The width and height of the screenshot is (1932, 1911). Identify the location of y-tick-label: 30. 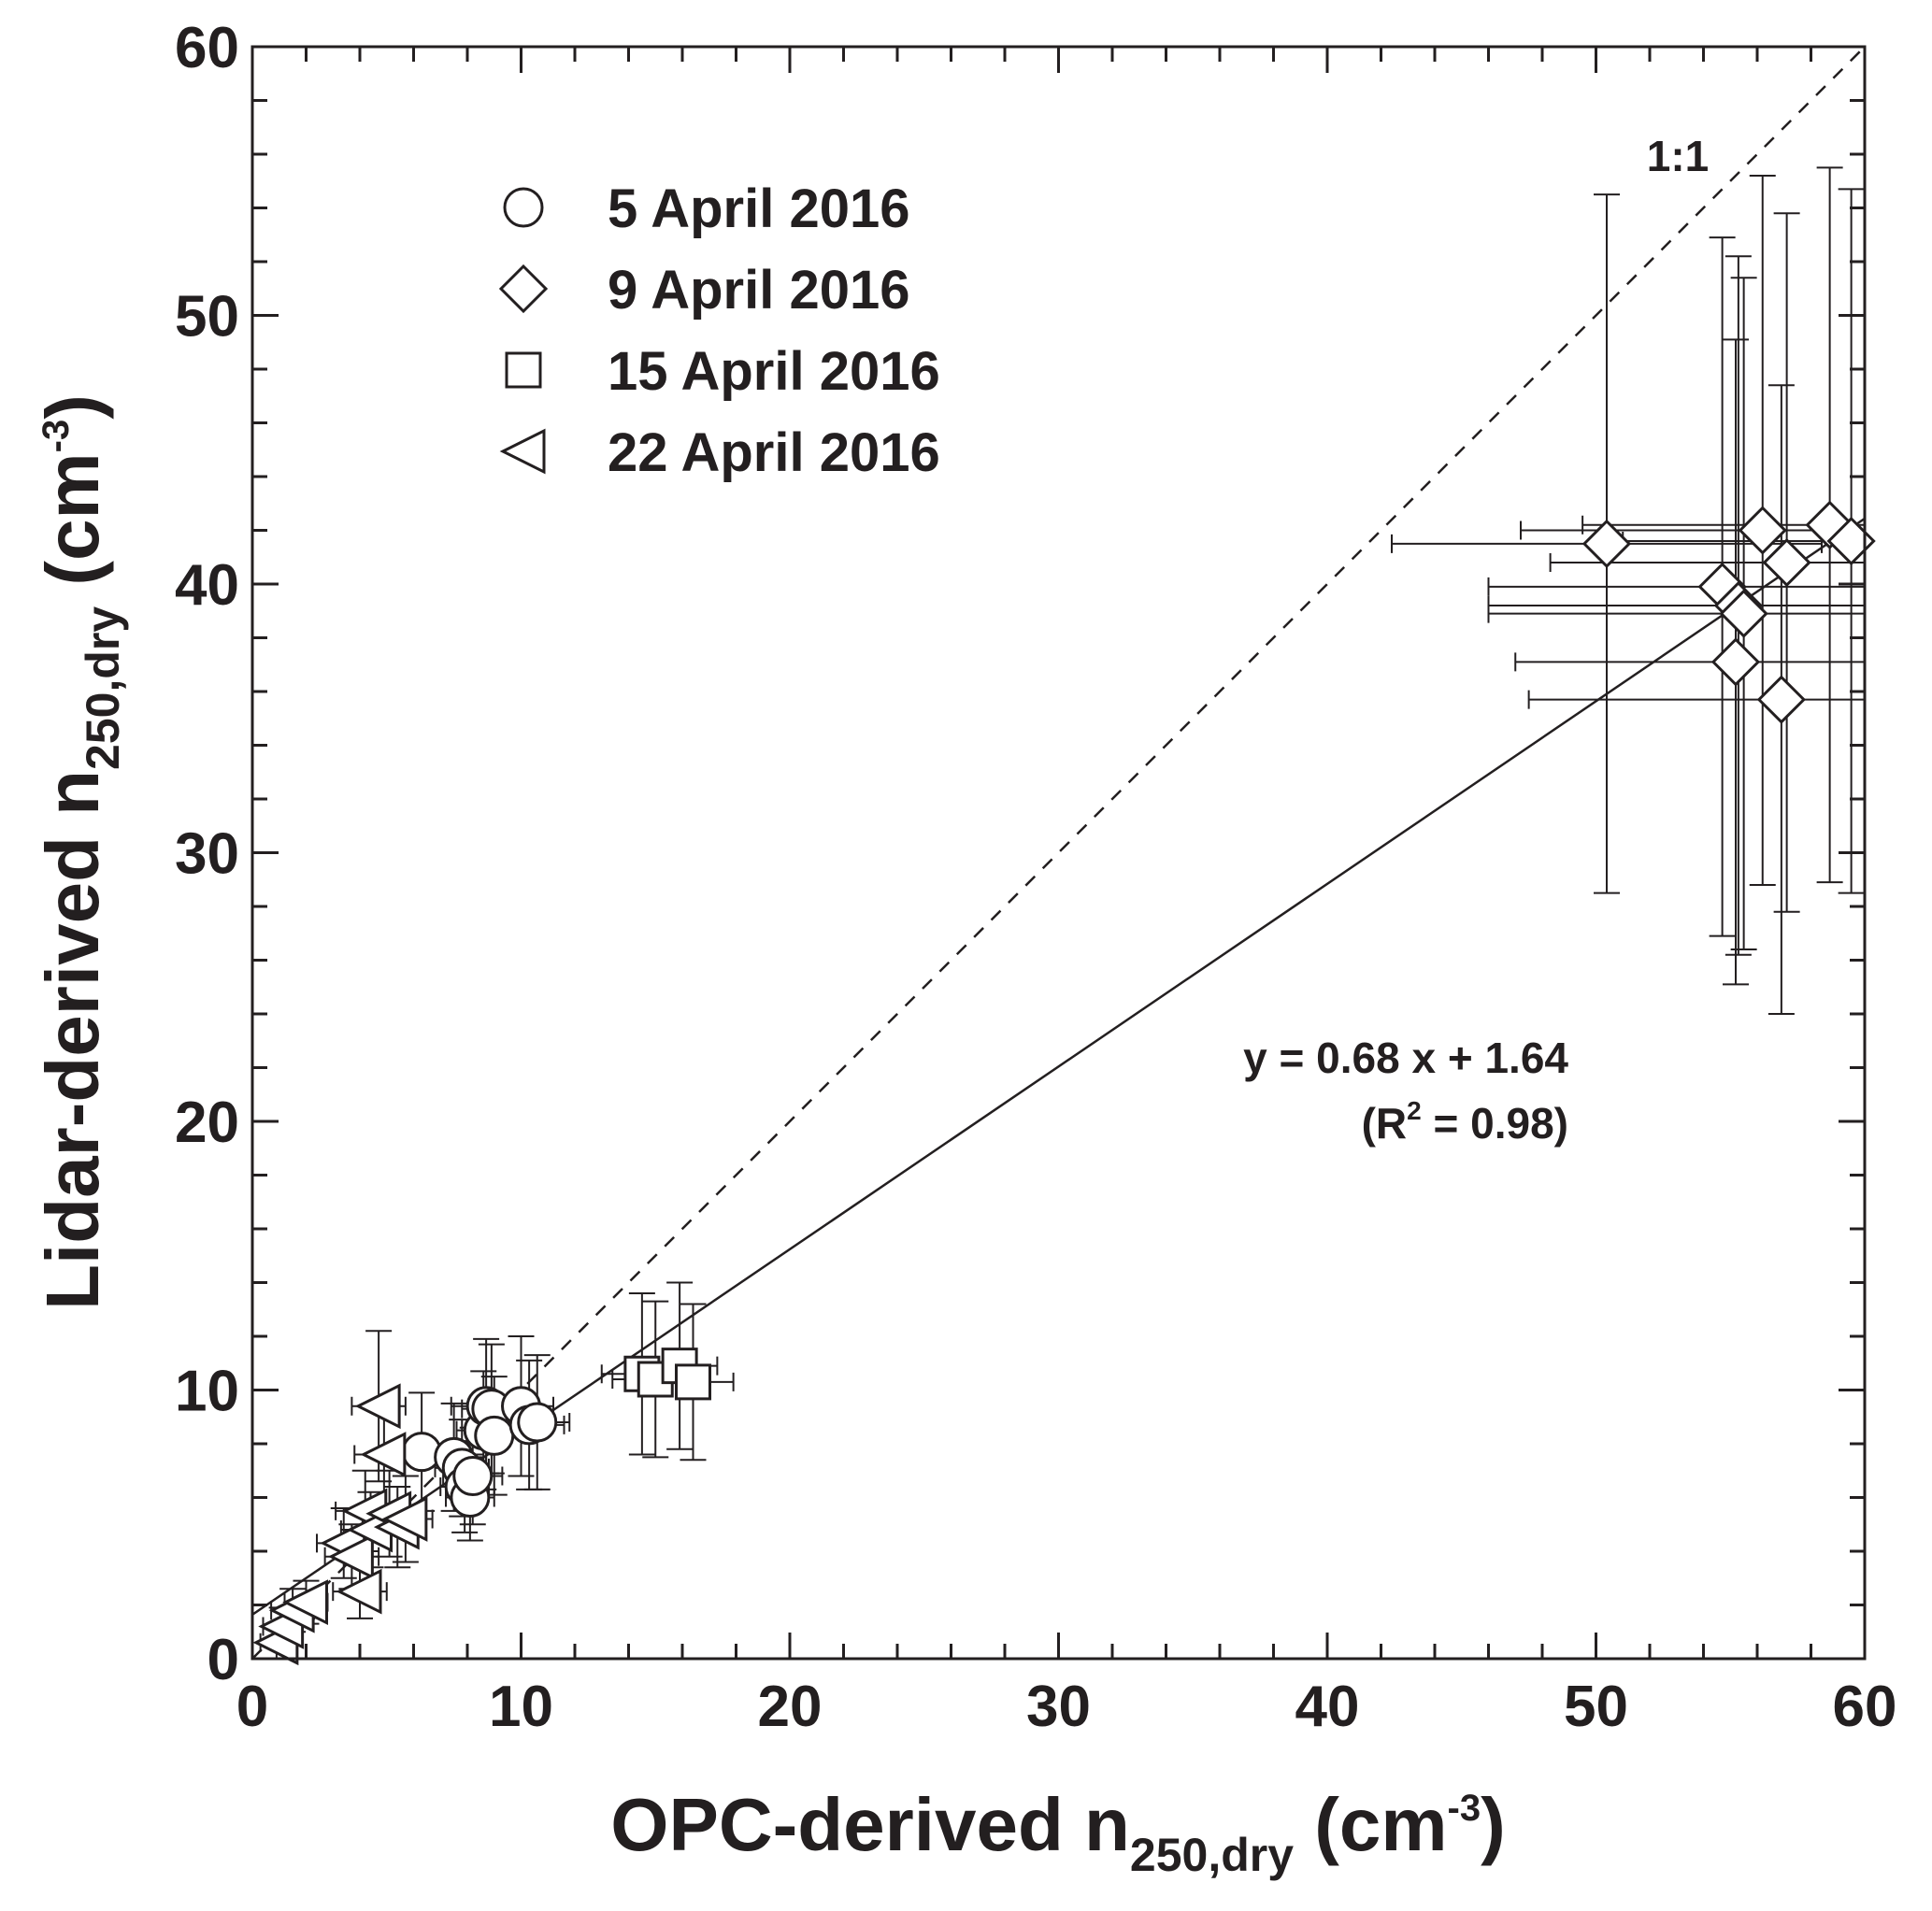
(207, 854).